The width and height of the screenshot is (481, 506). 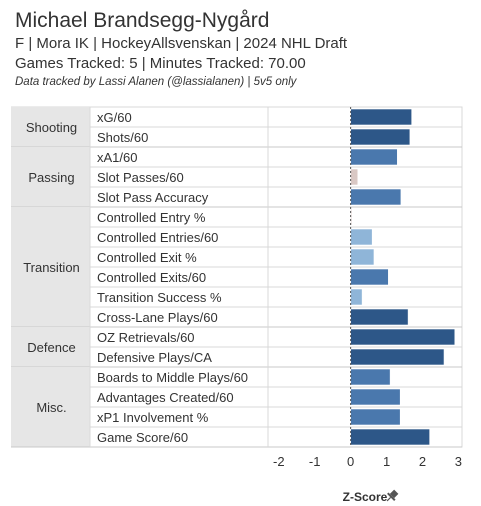 What do you see at coordinates (279, 461) in the screenshot?
I see `x-tick-label: -2` at bounding box center [279, 461].